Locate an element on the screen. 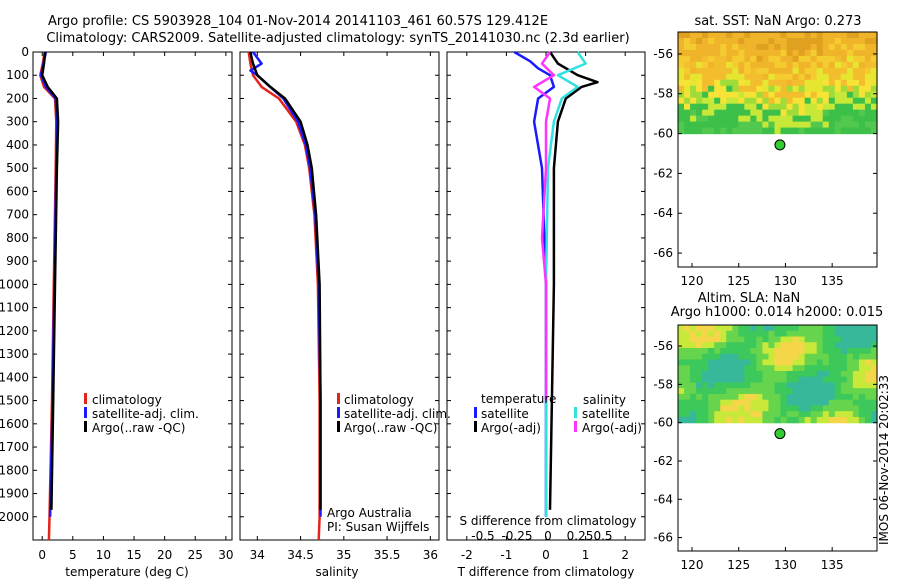 The image size is (900, 580). s-diff-tick-label: -0.25 is located at coordinates (516, 536).